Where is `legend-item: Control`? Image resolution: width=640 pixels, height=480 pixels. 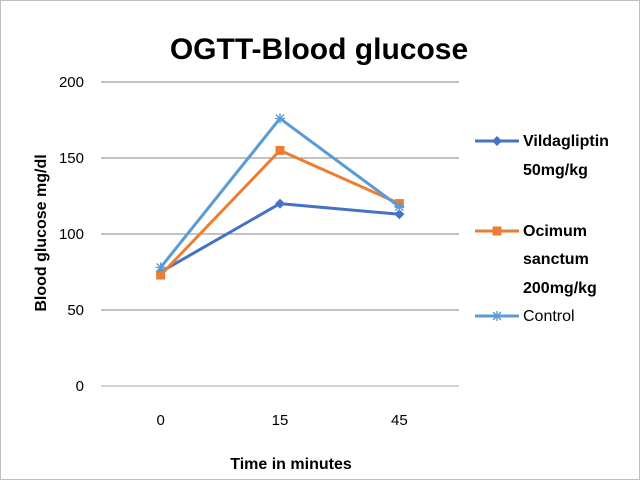 legend-item: Control is located at coordinates (525, 316).